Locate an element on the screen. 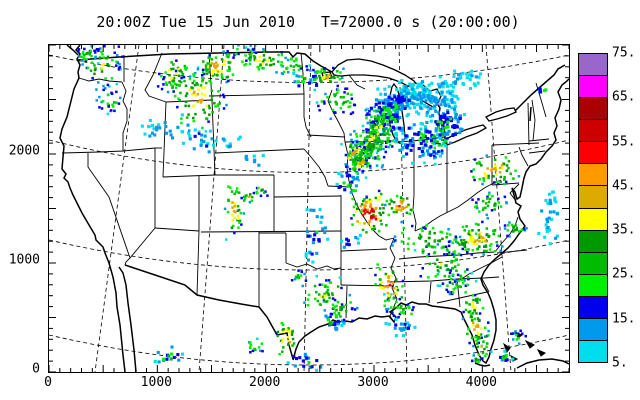 This screenshot has width=640, height=400. x-tick-label: 3000 is located at coordinates (373, 382).